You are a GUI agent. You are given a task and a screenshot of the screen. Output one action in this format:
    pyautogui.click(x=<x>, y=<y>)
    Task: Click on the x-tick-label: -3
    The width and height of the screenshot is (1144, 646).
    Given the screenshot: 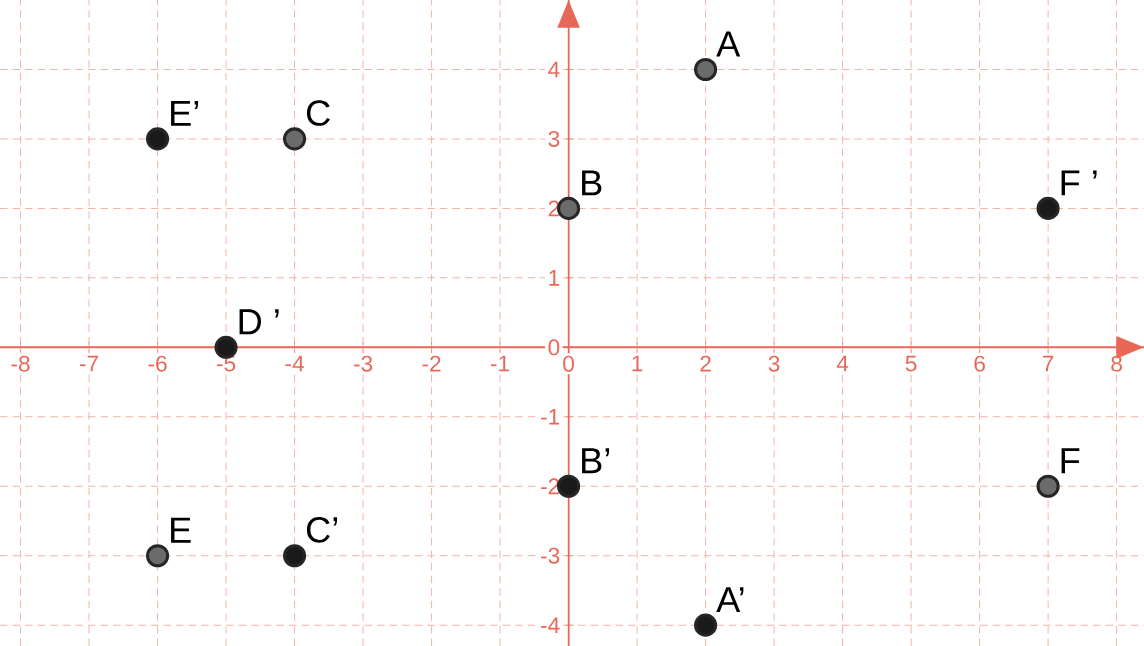 What is the action you would take?
    pyautogui.click(x=363, y=363)
    